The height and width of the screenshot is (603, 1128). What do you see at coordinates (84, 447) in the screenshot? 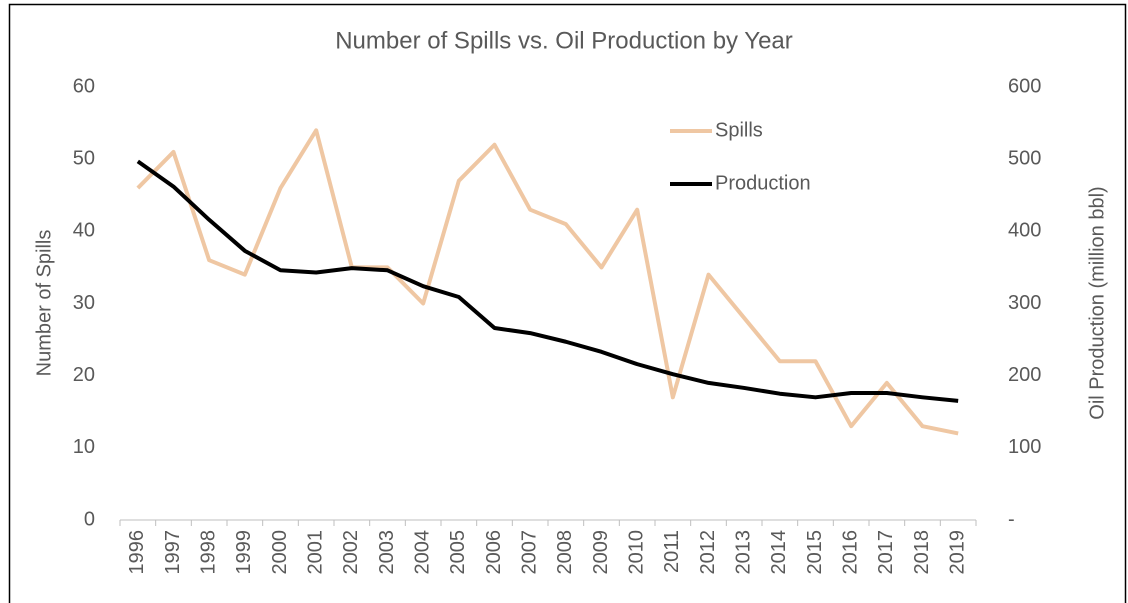
I see `y-tick-label: 10` at bounding box center [84, 447].